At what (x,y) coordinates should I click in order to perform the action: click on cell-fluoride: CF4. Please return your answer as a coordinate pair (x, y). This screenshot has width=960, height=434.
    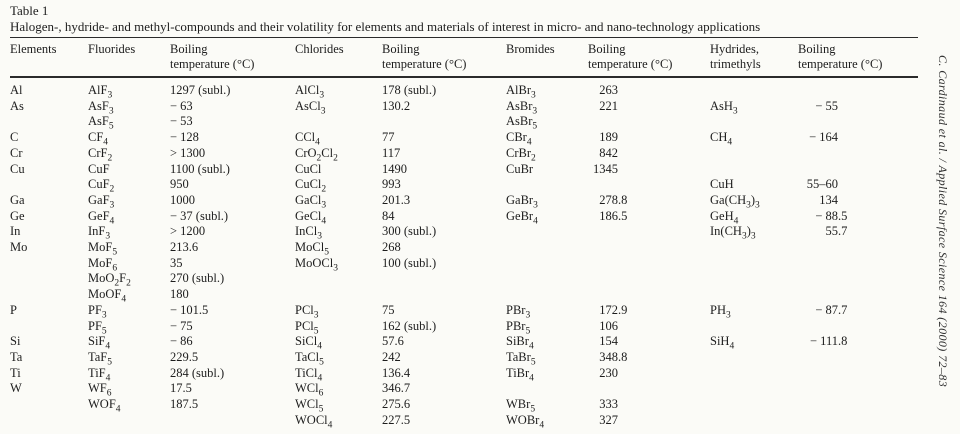
    Looking at the image, I should click on (98, 139).